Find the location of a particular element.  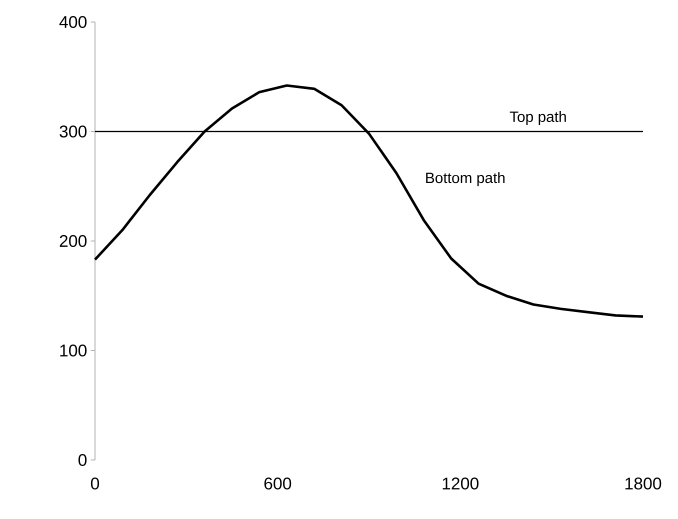

y-tick-label: 100 is located at coordinates (73, 350).